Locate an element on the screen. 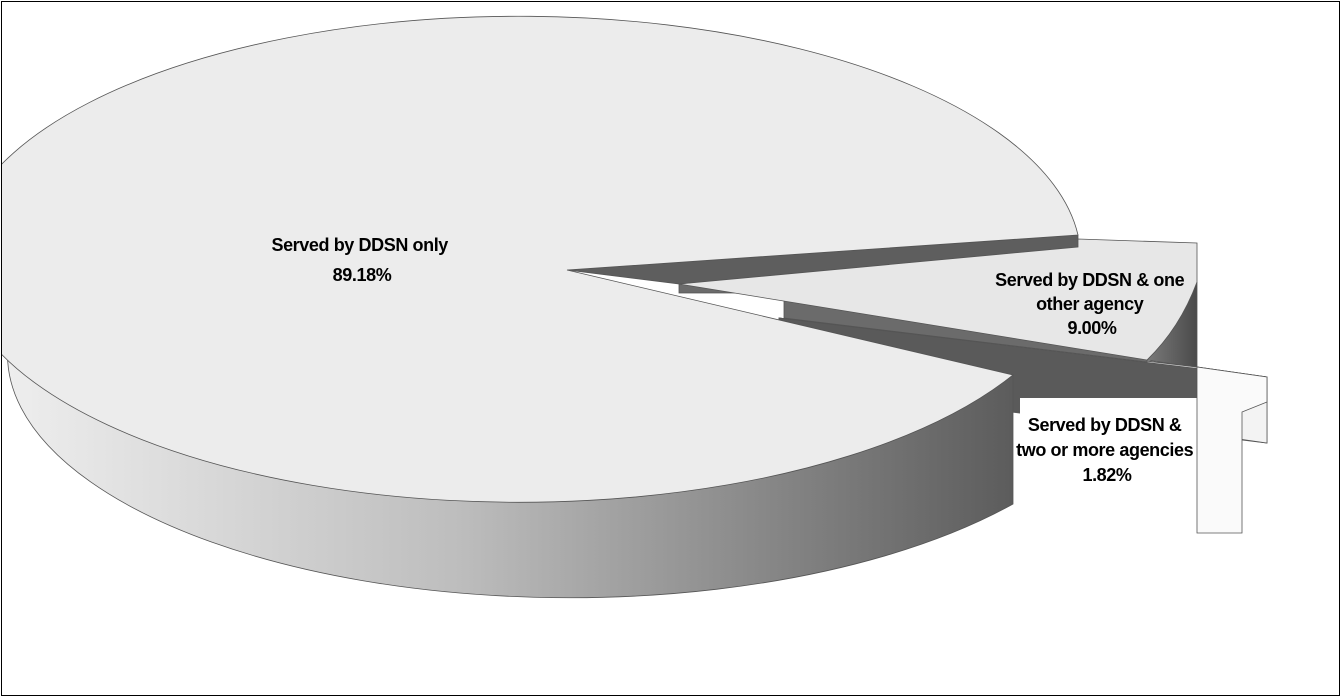 The image size is (1343, 698). label-one-other-agency: Served by DDSN & one other agency 9.00% is located at coordinates (1092, 304).